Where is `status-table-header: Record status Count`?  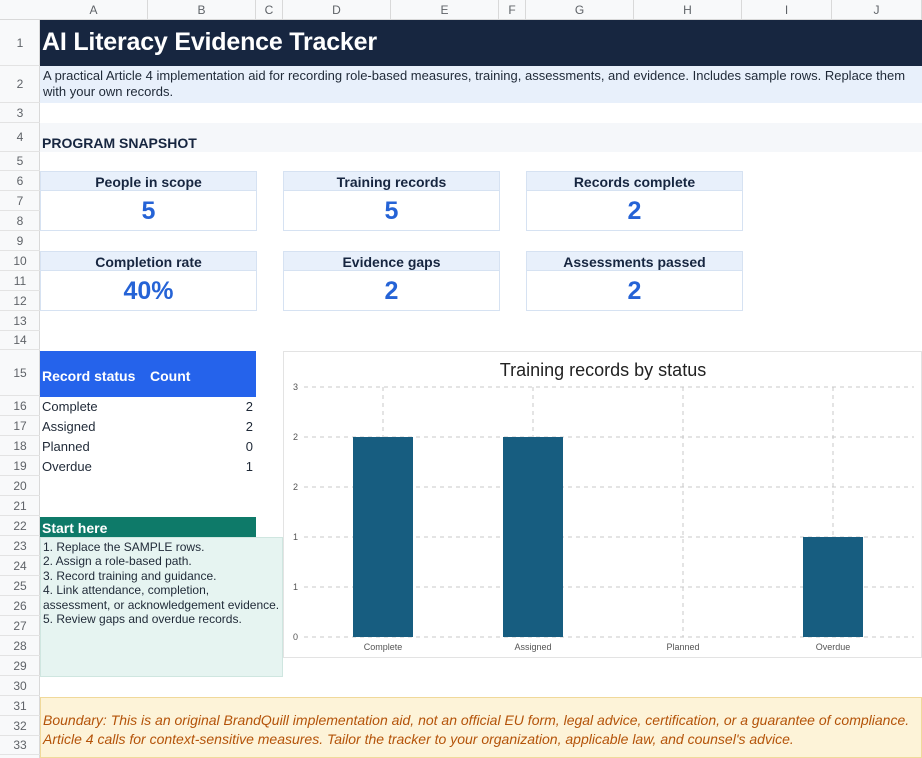 status-table-header: Record status Count is located at coordinates (148, 374).